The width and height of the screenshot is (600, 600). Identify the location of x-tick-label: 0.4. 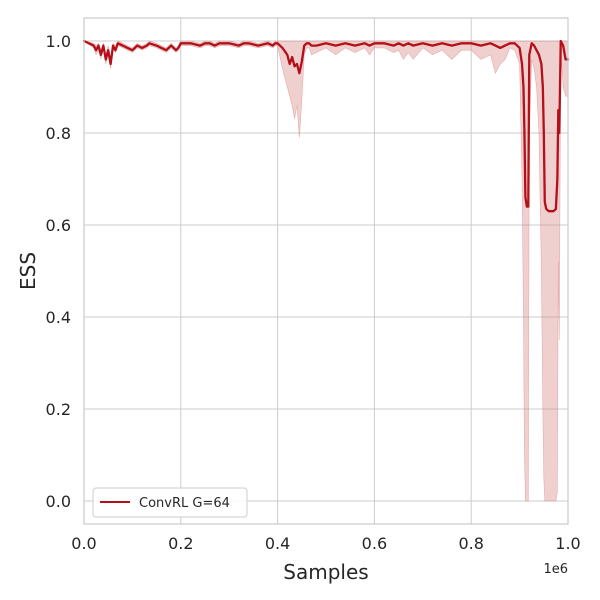
(277, 543).